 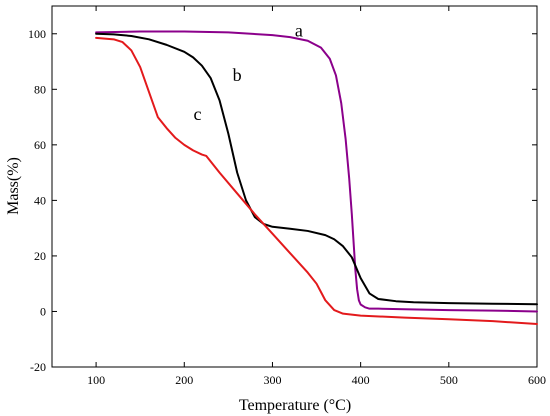 I want to click on series-b-label: b, so click(x=237, y=75).